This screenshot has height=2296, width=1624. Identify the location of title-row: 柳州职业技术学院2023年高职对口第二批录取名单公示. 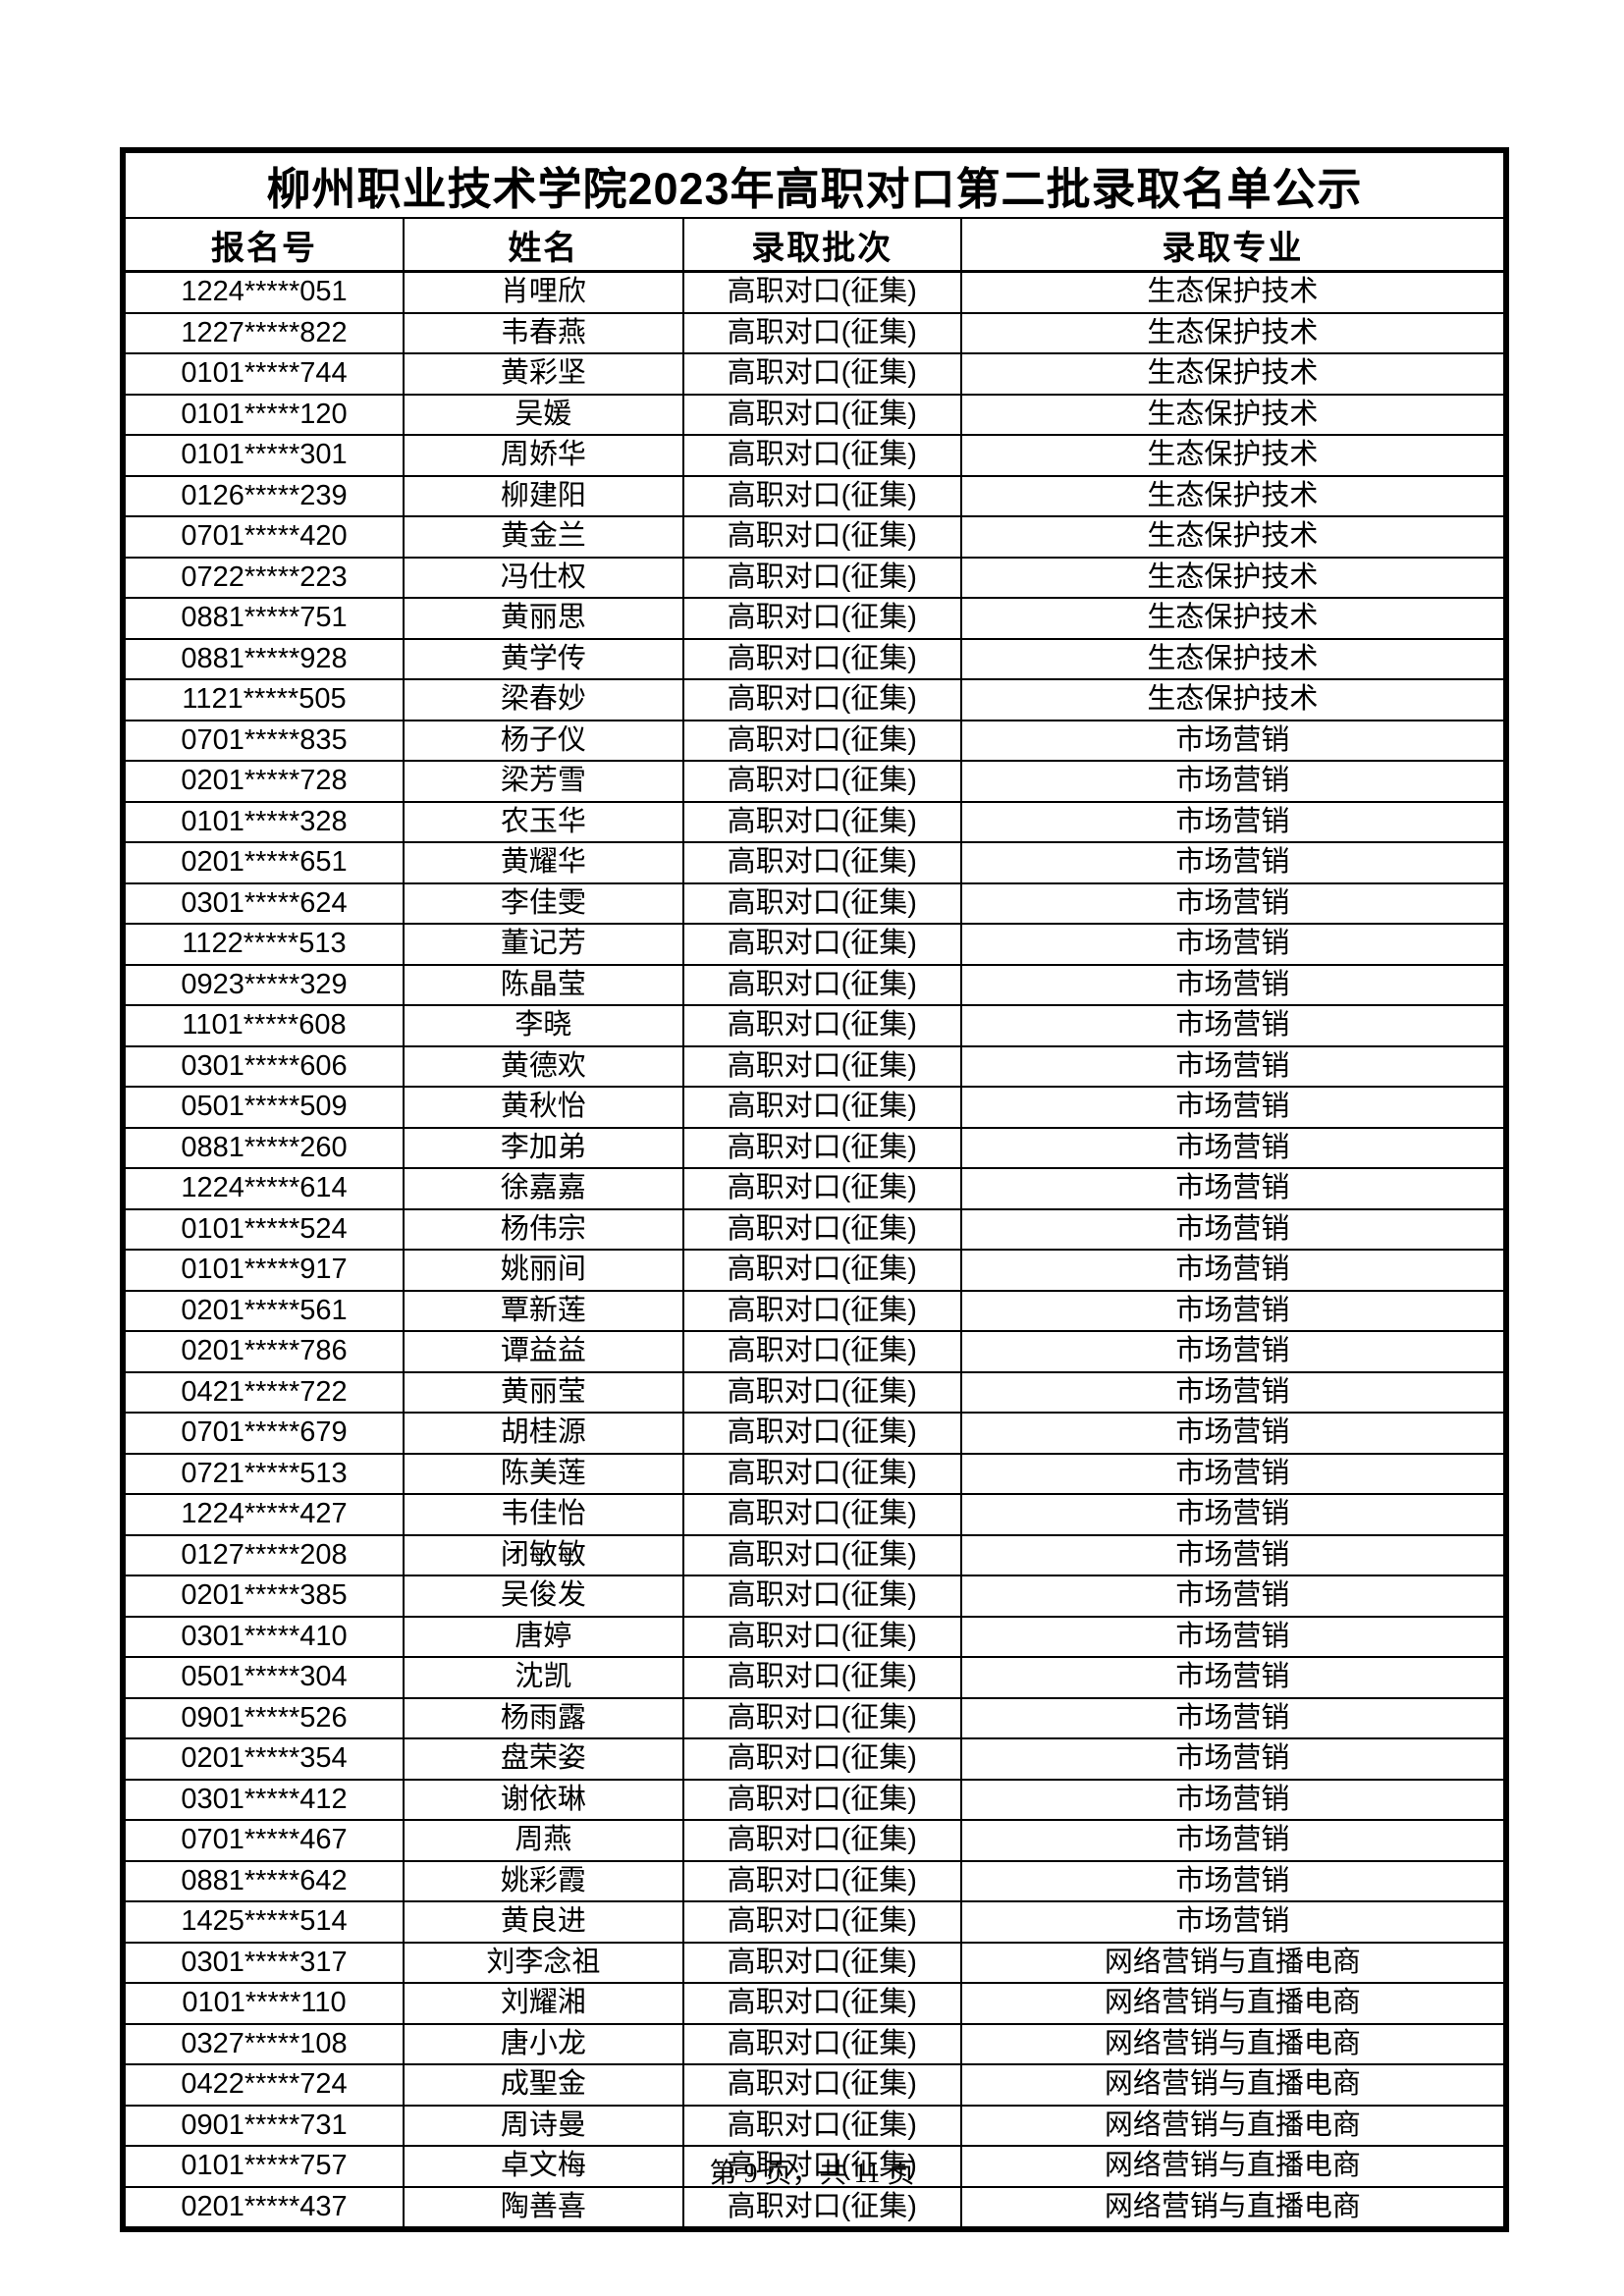
(814, 184).